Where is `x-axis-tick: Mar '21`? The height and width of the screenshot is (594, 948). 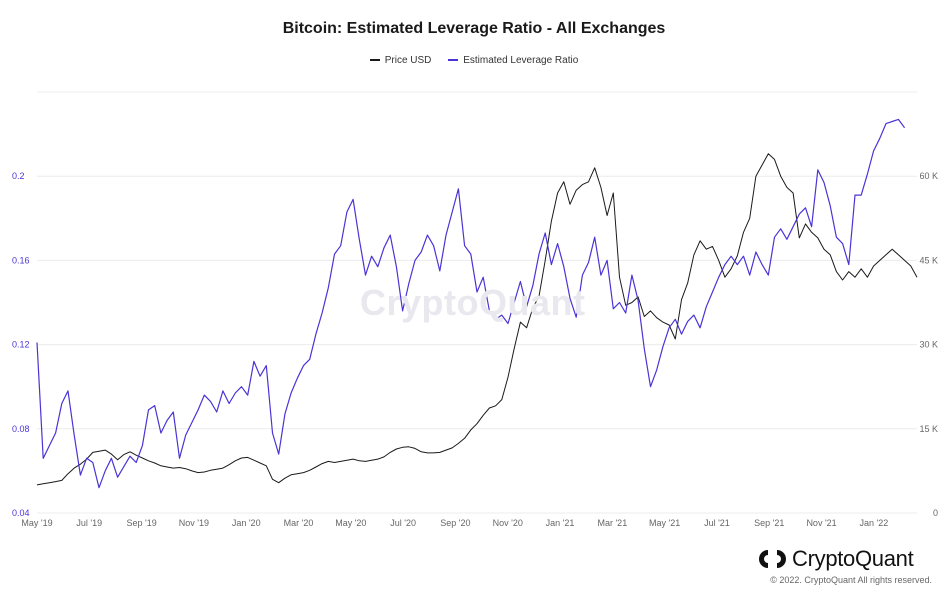 x-axis-tick: Mar '21 is located at coordinates (612, 523).